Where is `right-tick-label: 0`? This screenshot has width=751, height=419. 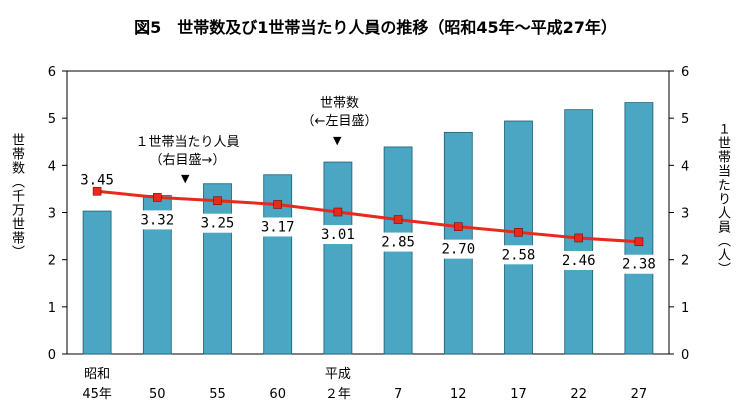 right-tick-label: 0 is located at coordinates (685, 355).